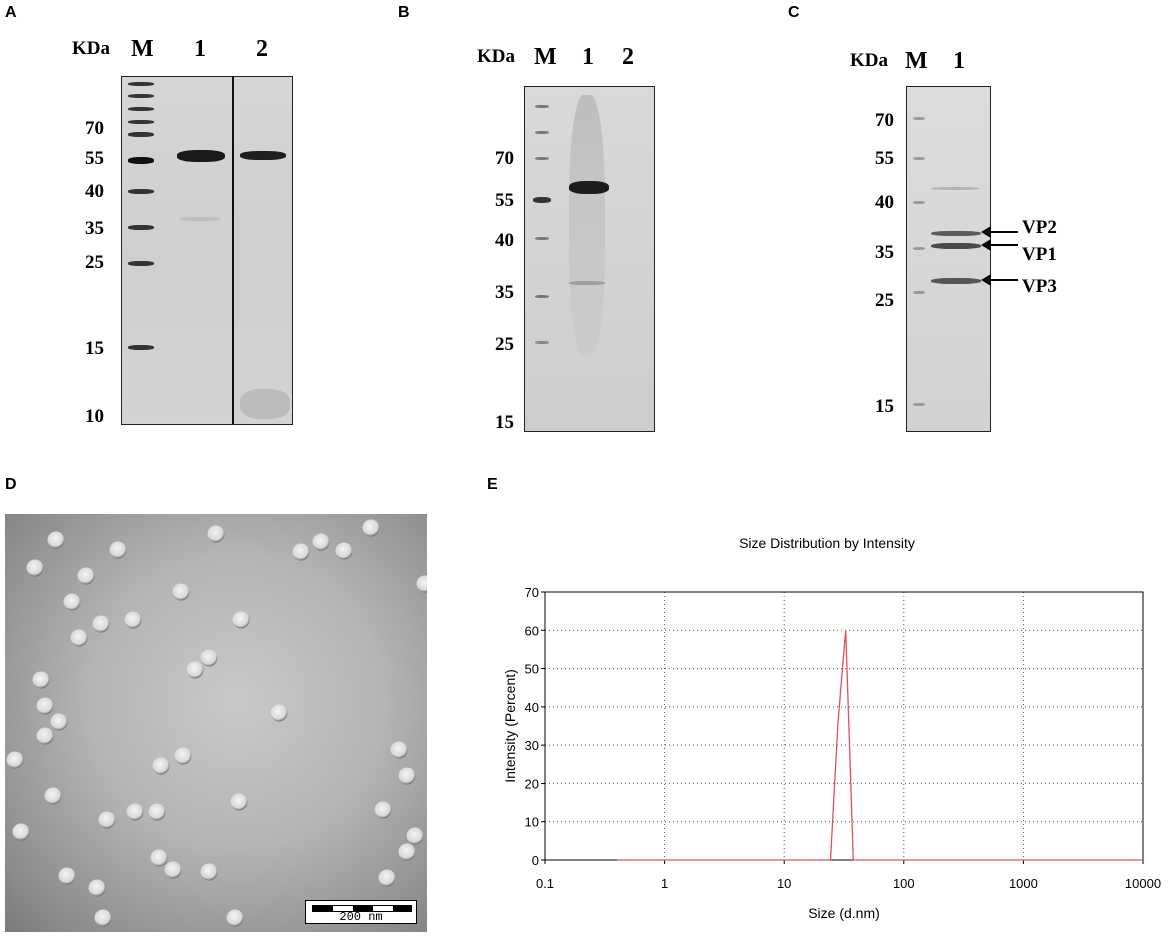 The width and height of the screenshot is (1170, 936). I want to click on vp1-arrowhead, so click(986, 245).